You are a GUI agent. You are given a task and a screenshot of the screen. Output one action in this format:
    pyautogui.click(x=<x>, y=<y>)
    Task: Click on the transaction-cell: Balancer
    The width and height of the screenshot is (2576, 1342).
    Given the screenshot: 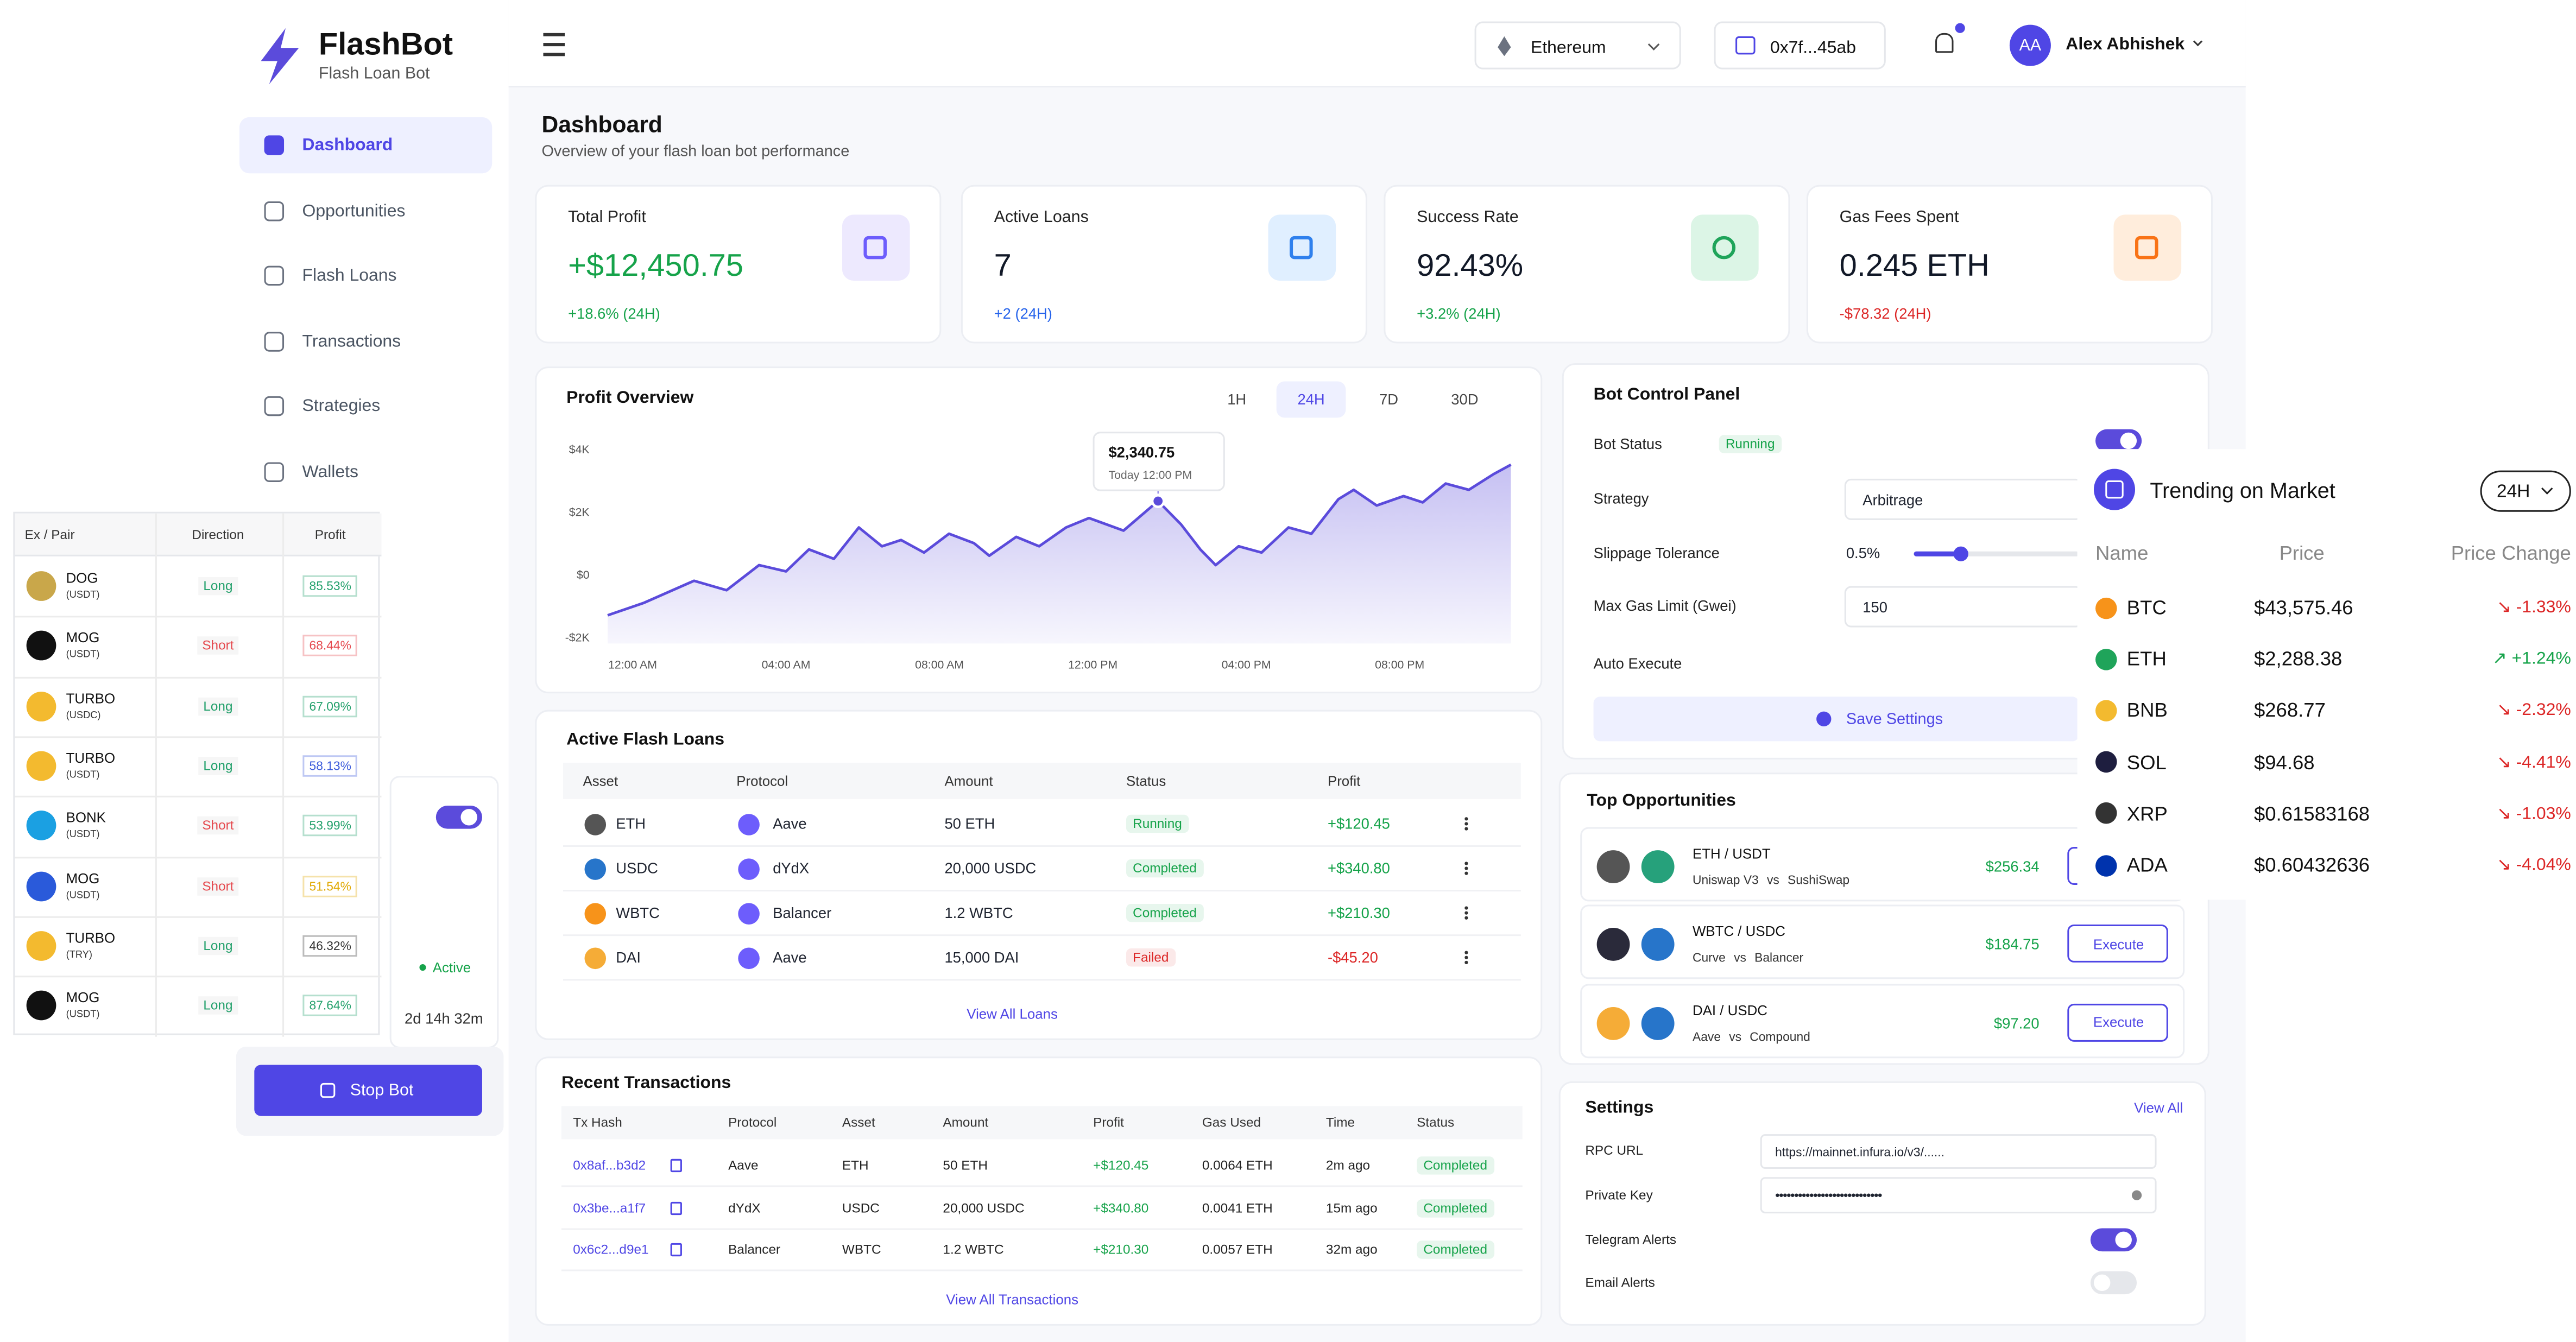 What is the action you would take?
    pyautogui.click(x=755, y=1249)
    